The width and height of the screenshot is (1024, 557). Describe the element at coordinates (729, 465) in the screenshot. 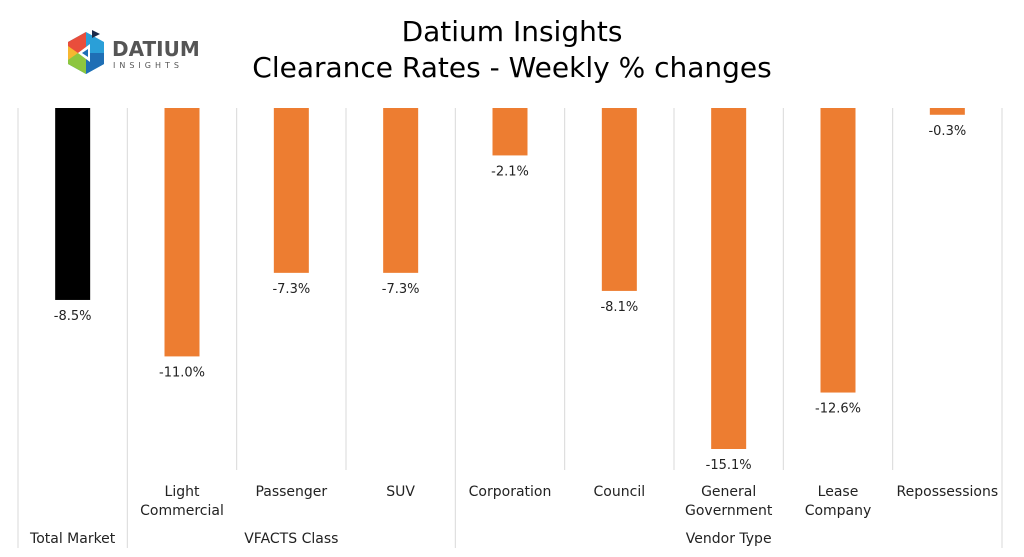

I see `data-label: -15.1%` at that location.